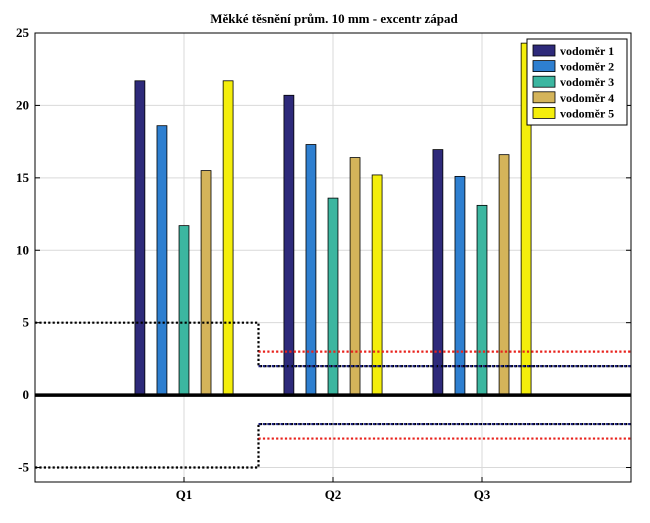 The image size is (650, 523). I want to click on legend-label: vodoměr 3, so click(587, 82).